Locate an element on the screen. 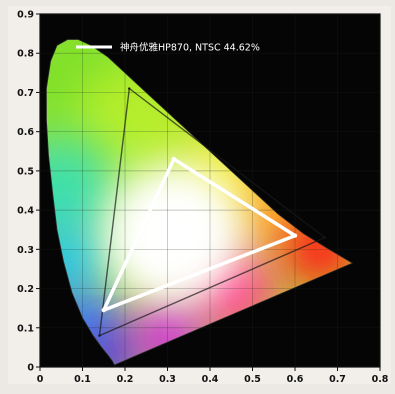 This screenshot has height=394, width=395. x-tick-label: 0.3 is located at coordinates (167, 379).